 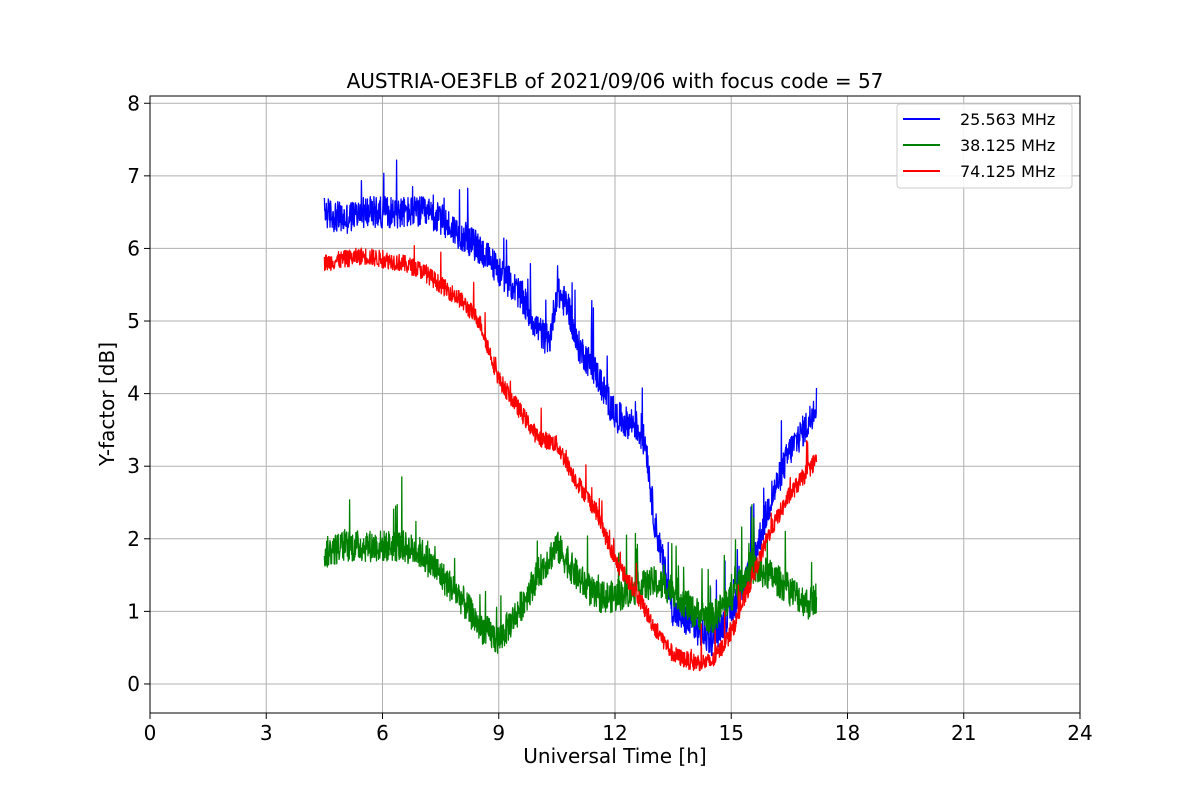 What do you see at coordinates (498, 733) in the screenshot?
I see `x-tick-label: 9` at bounding box center [498, 733].